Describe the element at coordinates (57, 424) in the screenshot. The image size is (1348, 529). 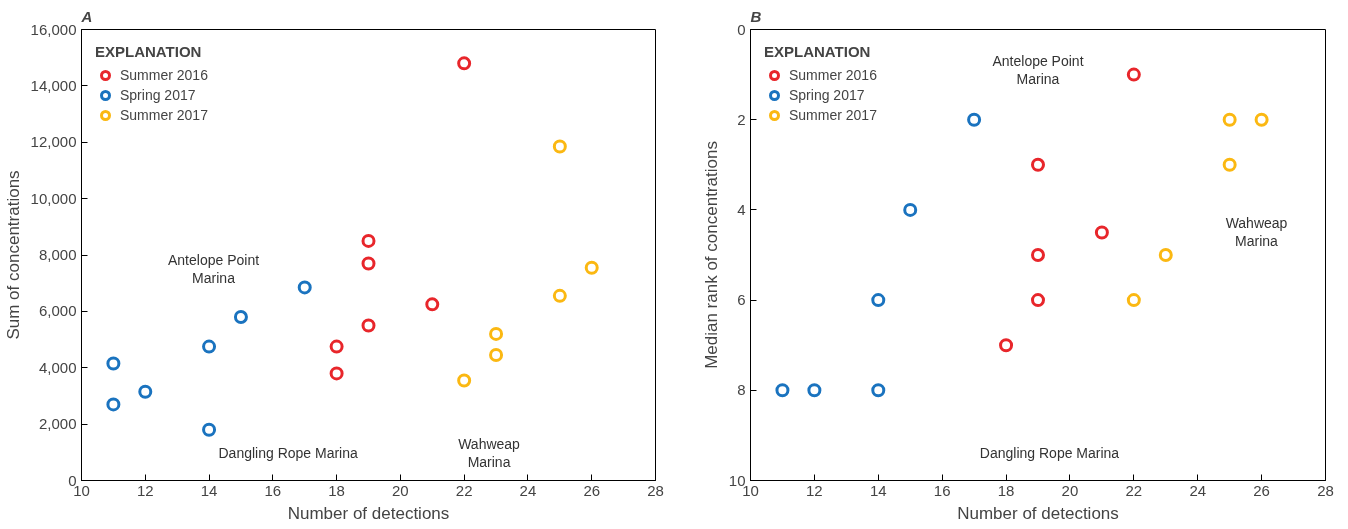
I see `y-tick-label: 2,000` at that location.